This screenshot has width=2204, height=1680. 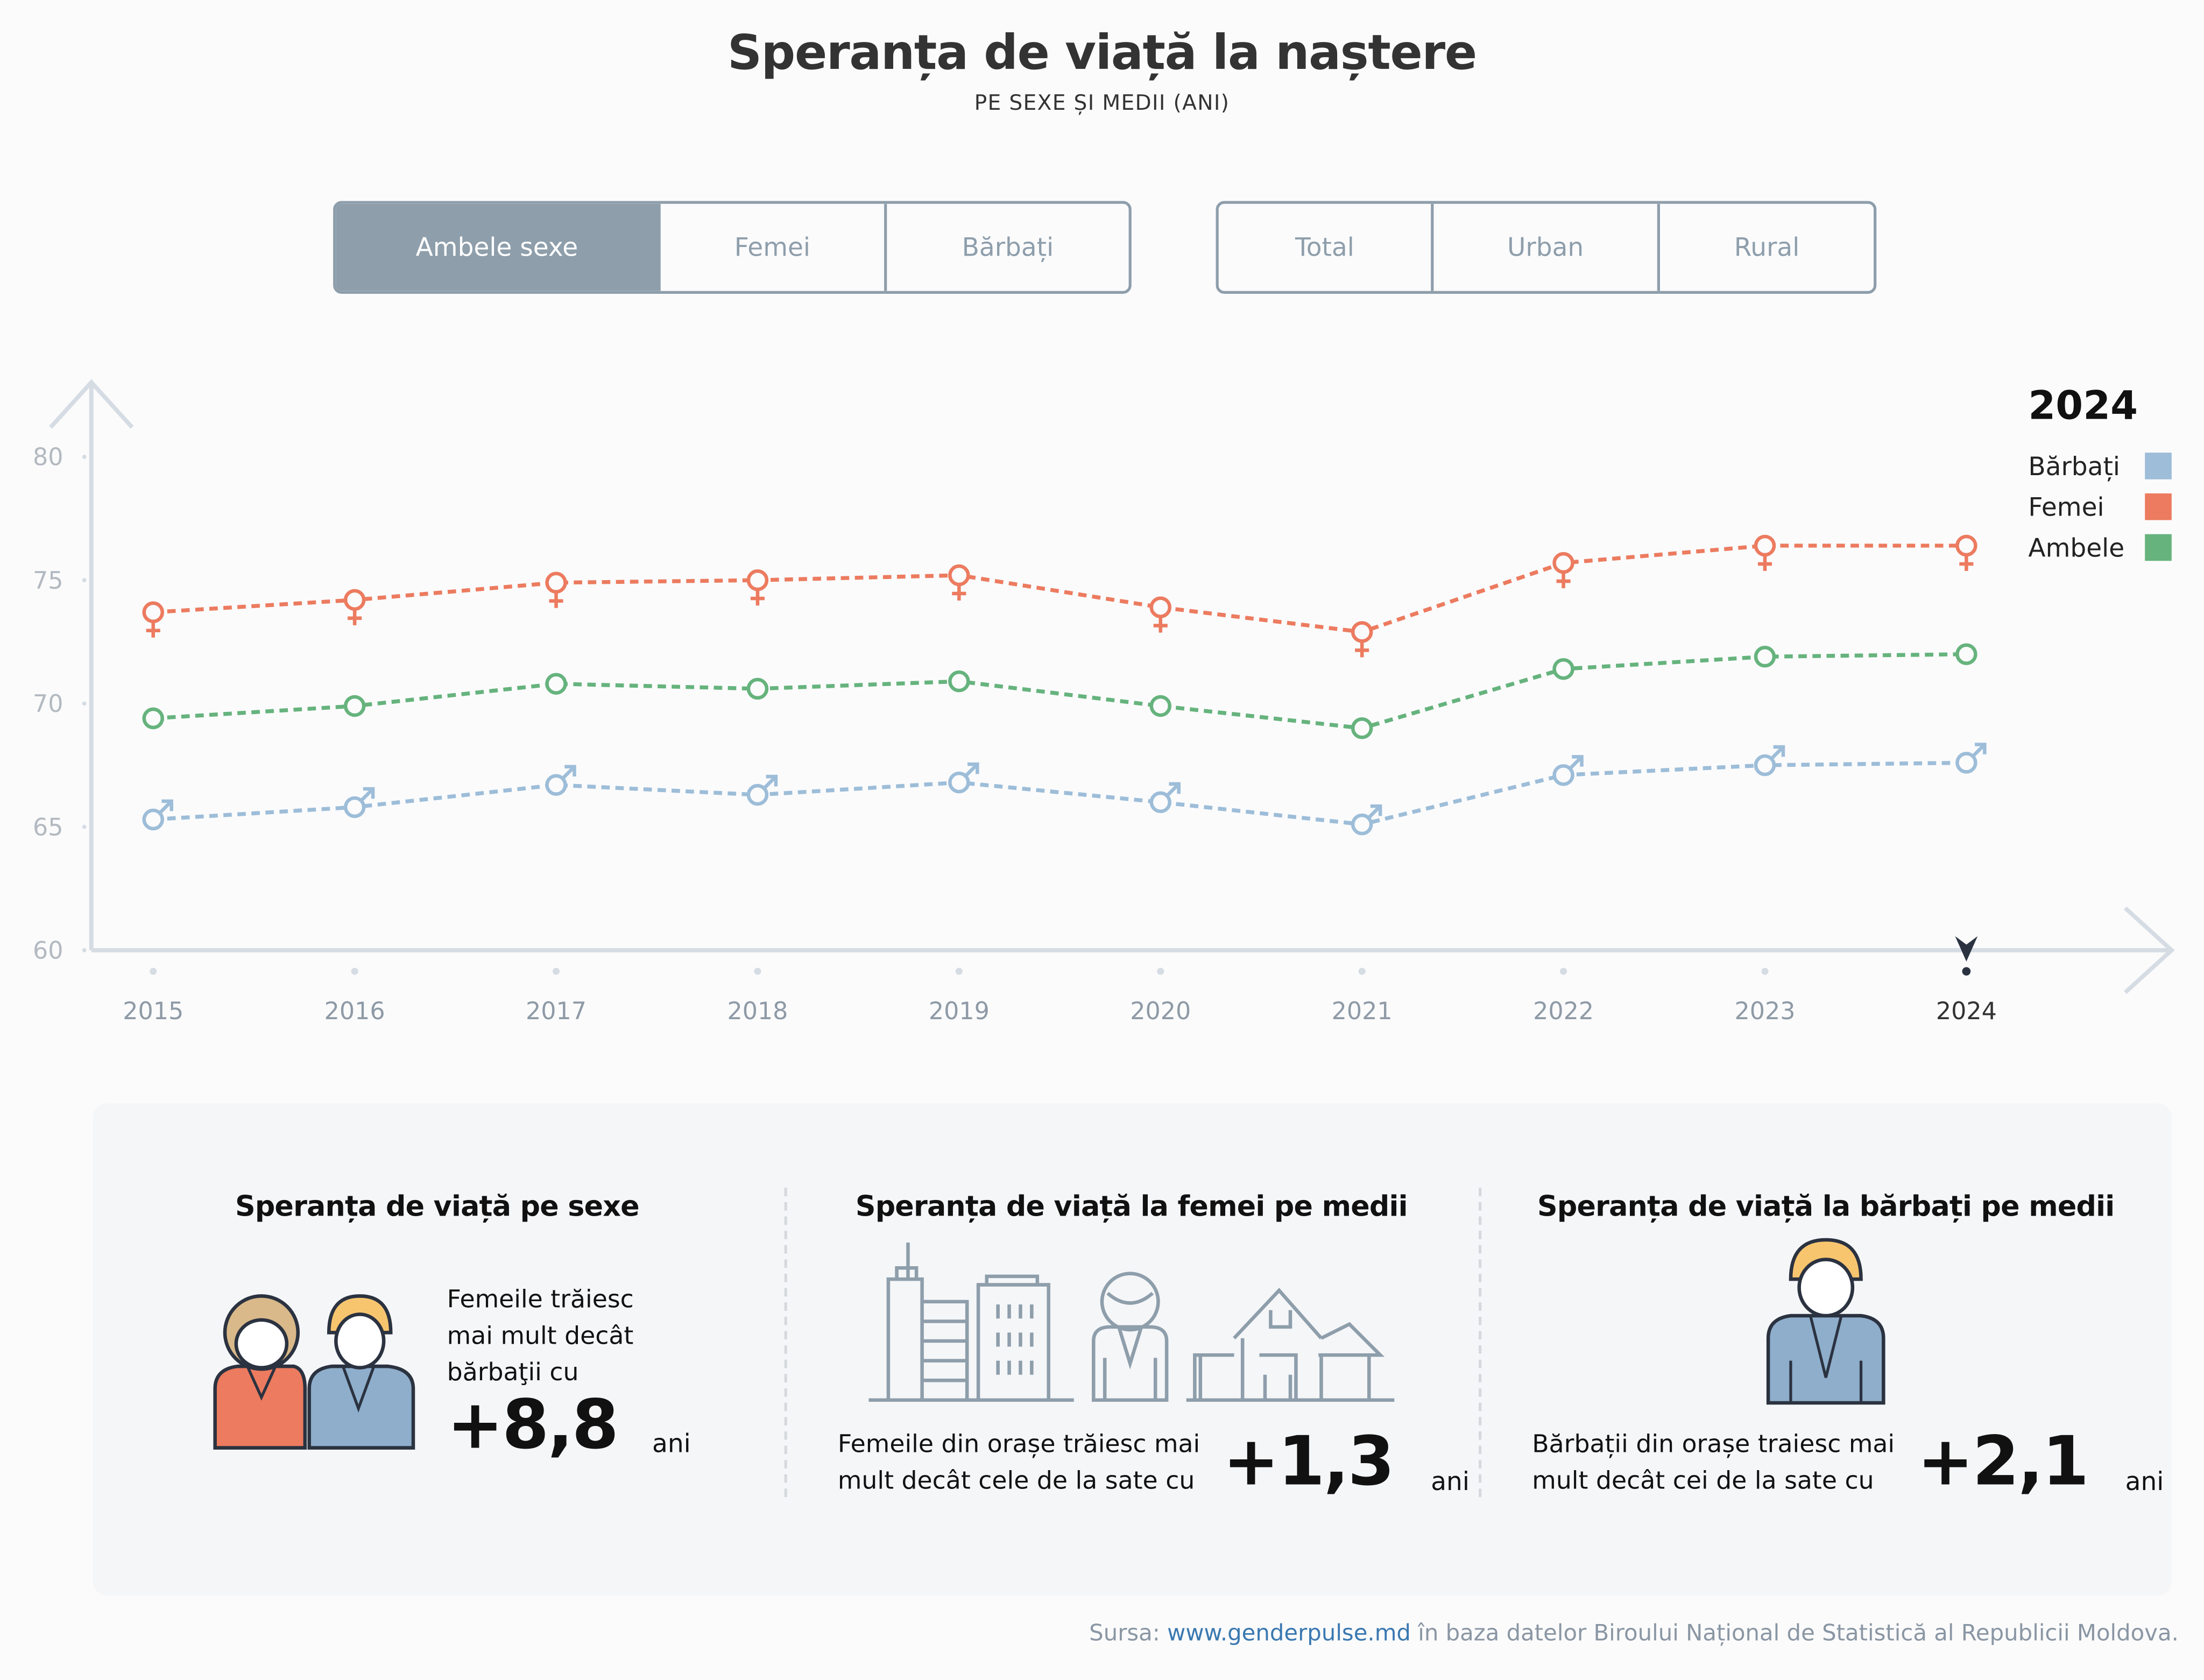 I want to click on series-ambele, so click(x=1059, y=691).